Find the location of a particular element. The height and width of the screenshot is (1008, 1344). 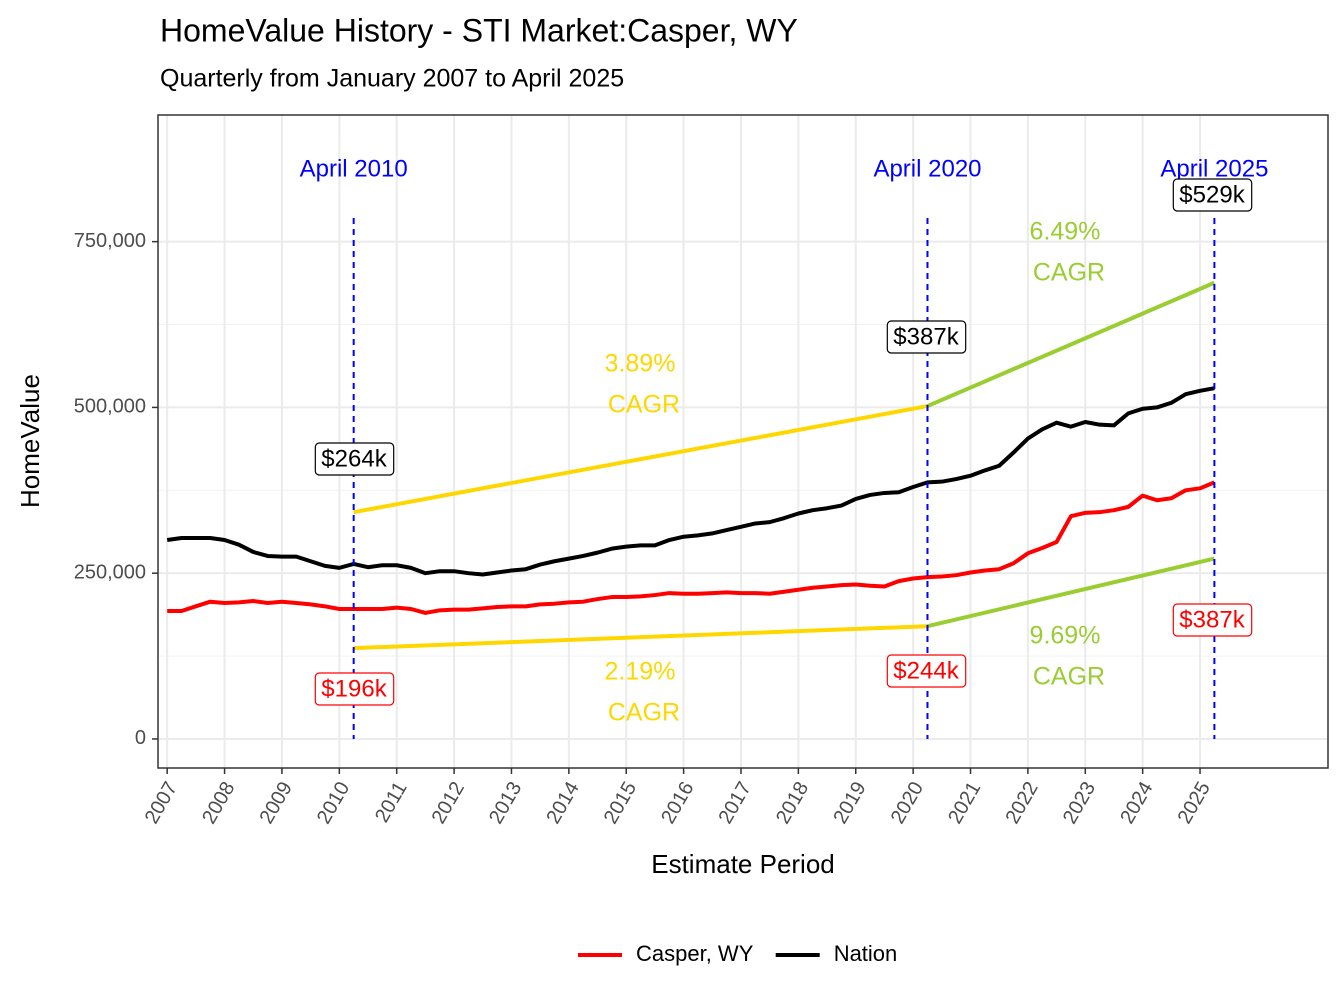

y-tick-label: 250,000 is located at coordinates (110, 572).